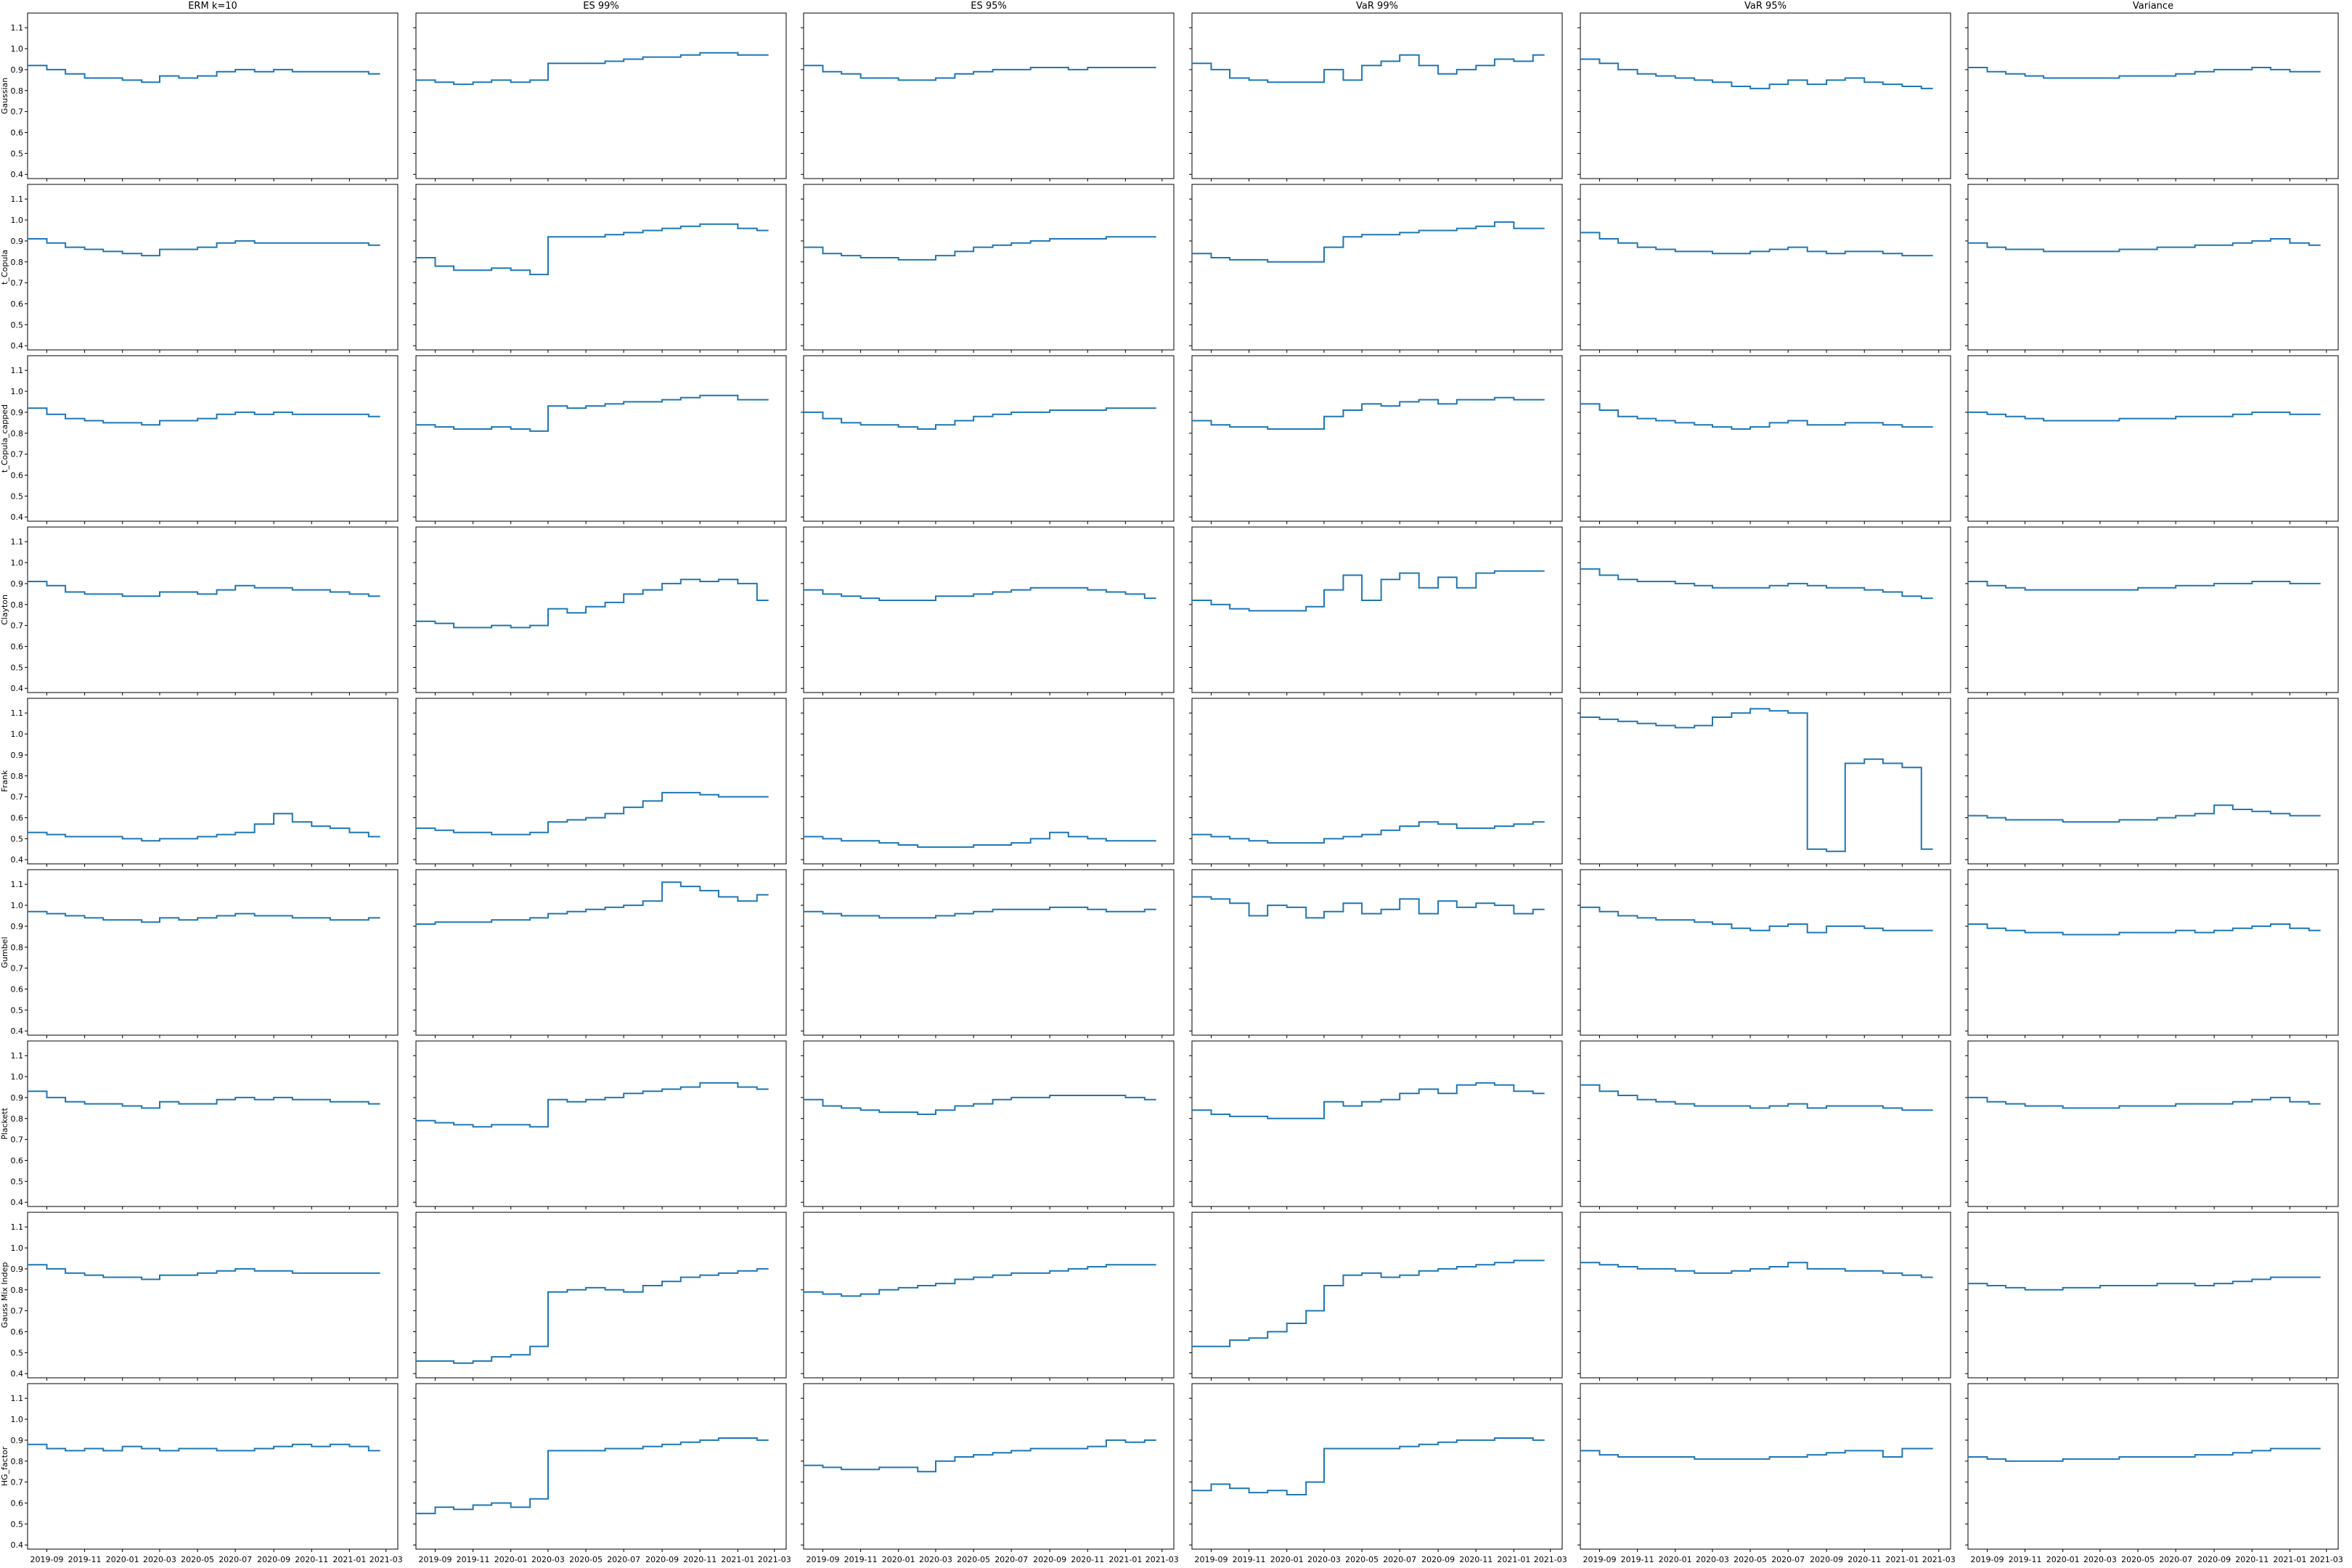 The image size is (2352, 1568). I want to click on panel-t-copula-capped-erm-k-10: 0.4 0.5 0.6 0.7 0.8 0.9 1.0 1.1, so click(205, 440).